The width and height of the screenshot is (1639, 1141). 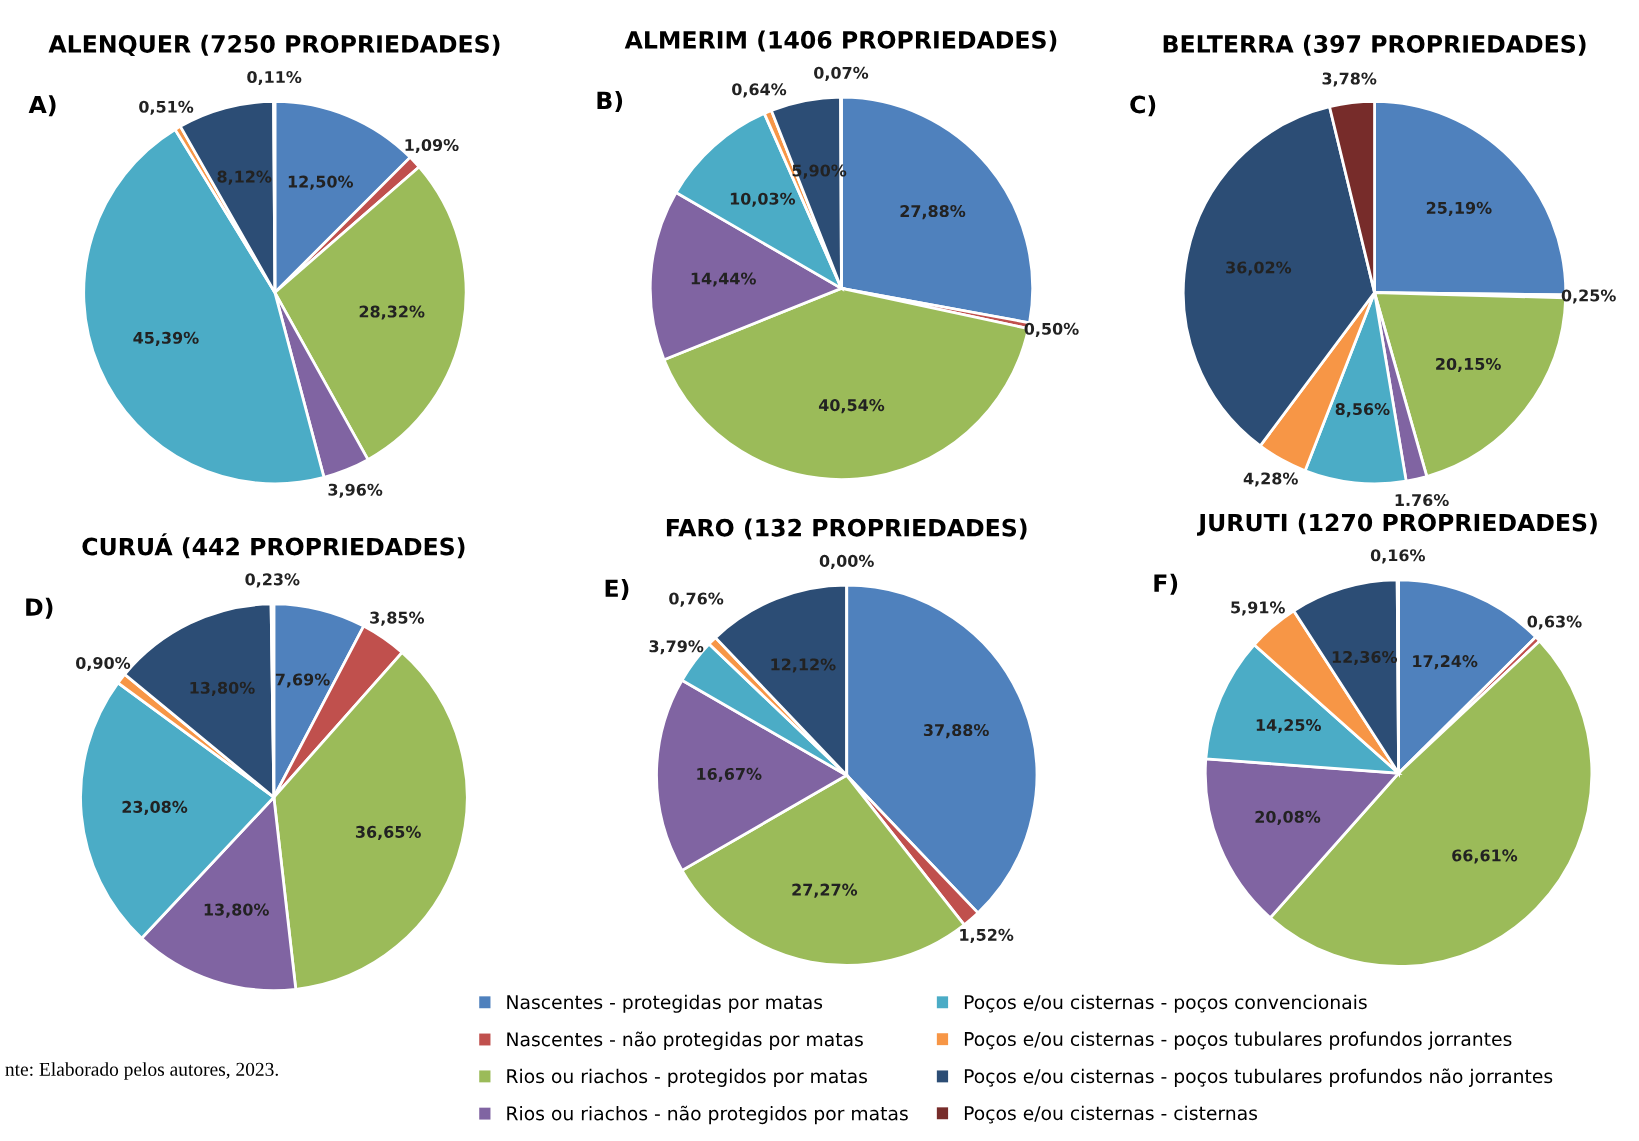 What do you see at coordinates (103, 664) in the screenshot?
I see `data-label: 0,90%` at bounding box center [103, 664].